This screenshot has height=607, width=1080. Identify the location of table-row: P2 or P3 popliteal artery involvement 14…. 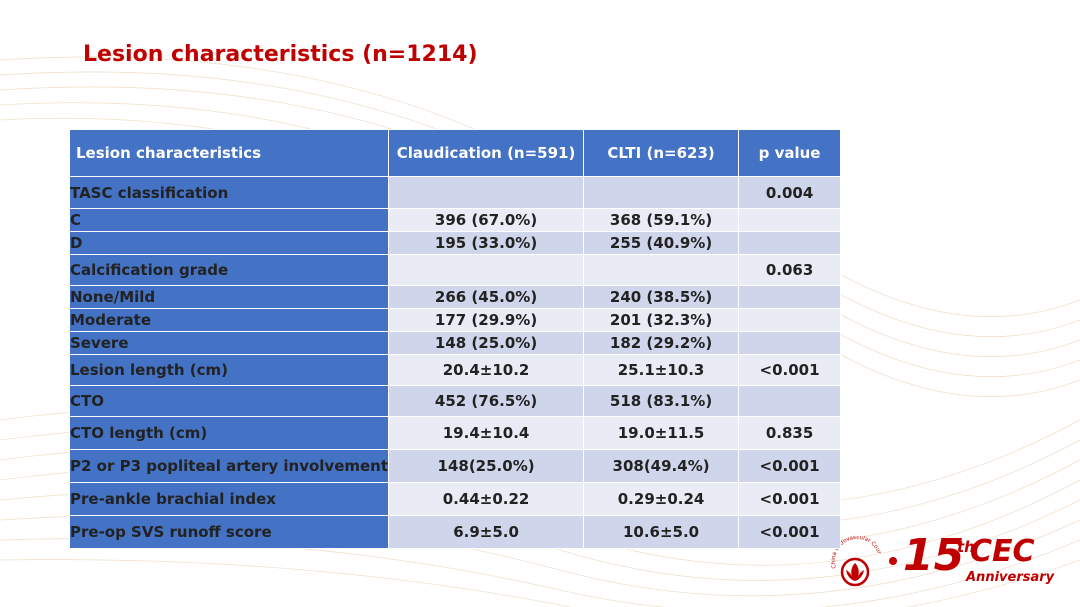
(455, 466).